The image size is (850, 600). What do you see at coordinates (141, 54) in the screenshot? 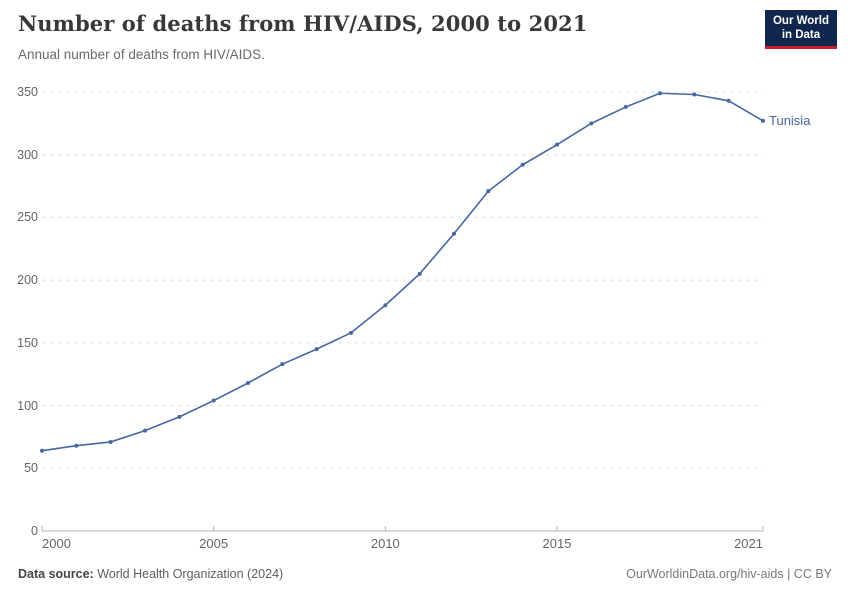
I see `chart-subtitle: Annual number of deaths from HIV/AIDS.` at bounding box center [141, 54].